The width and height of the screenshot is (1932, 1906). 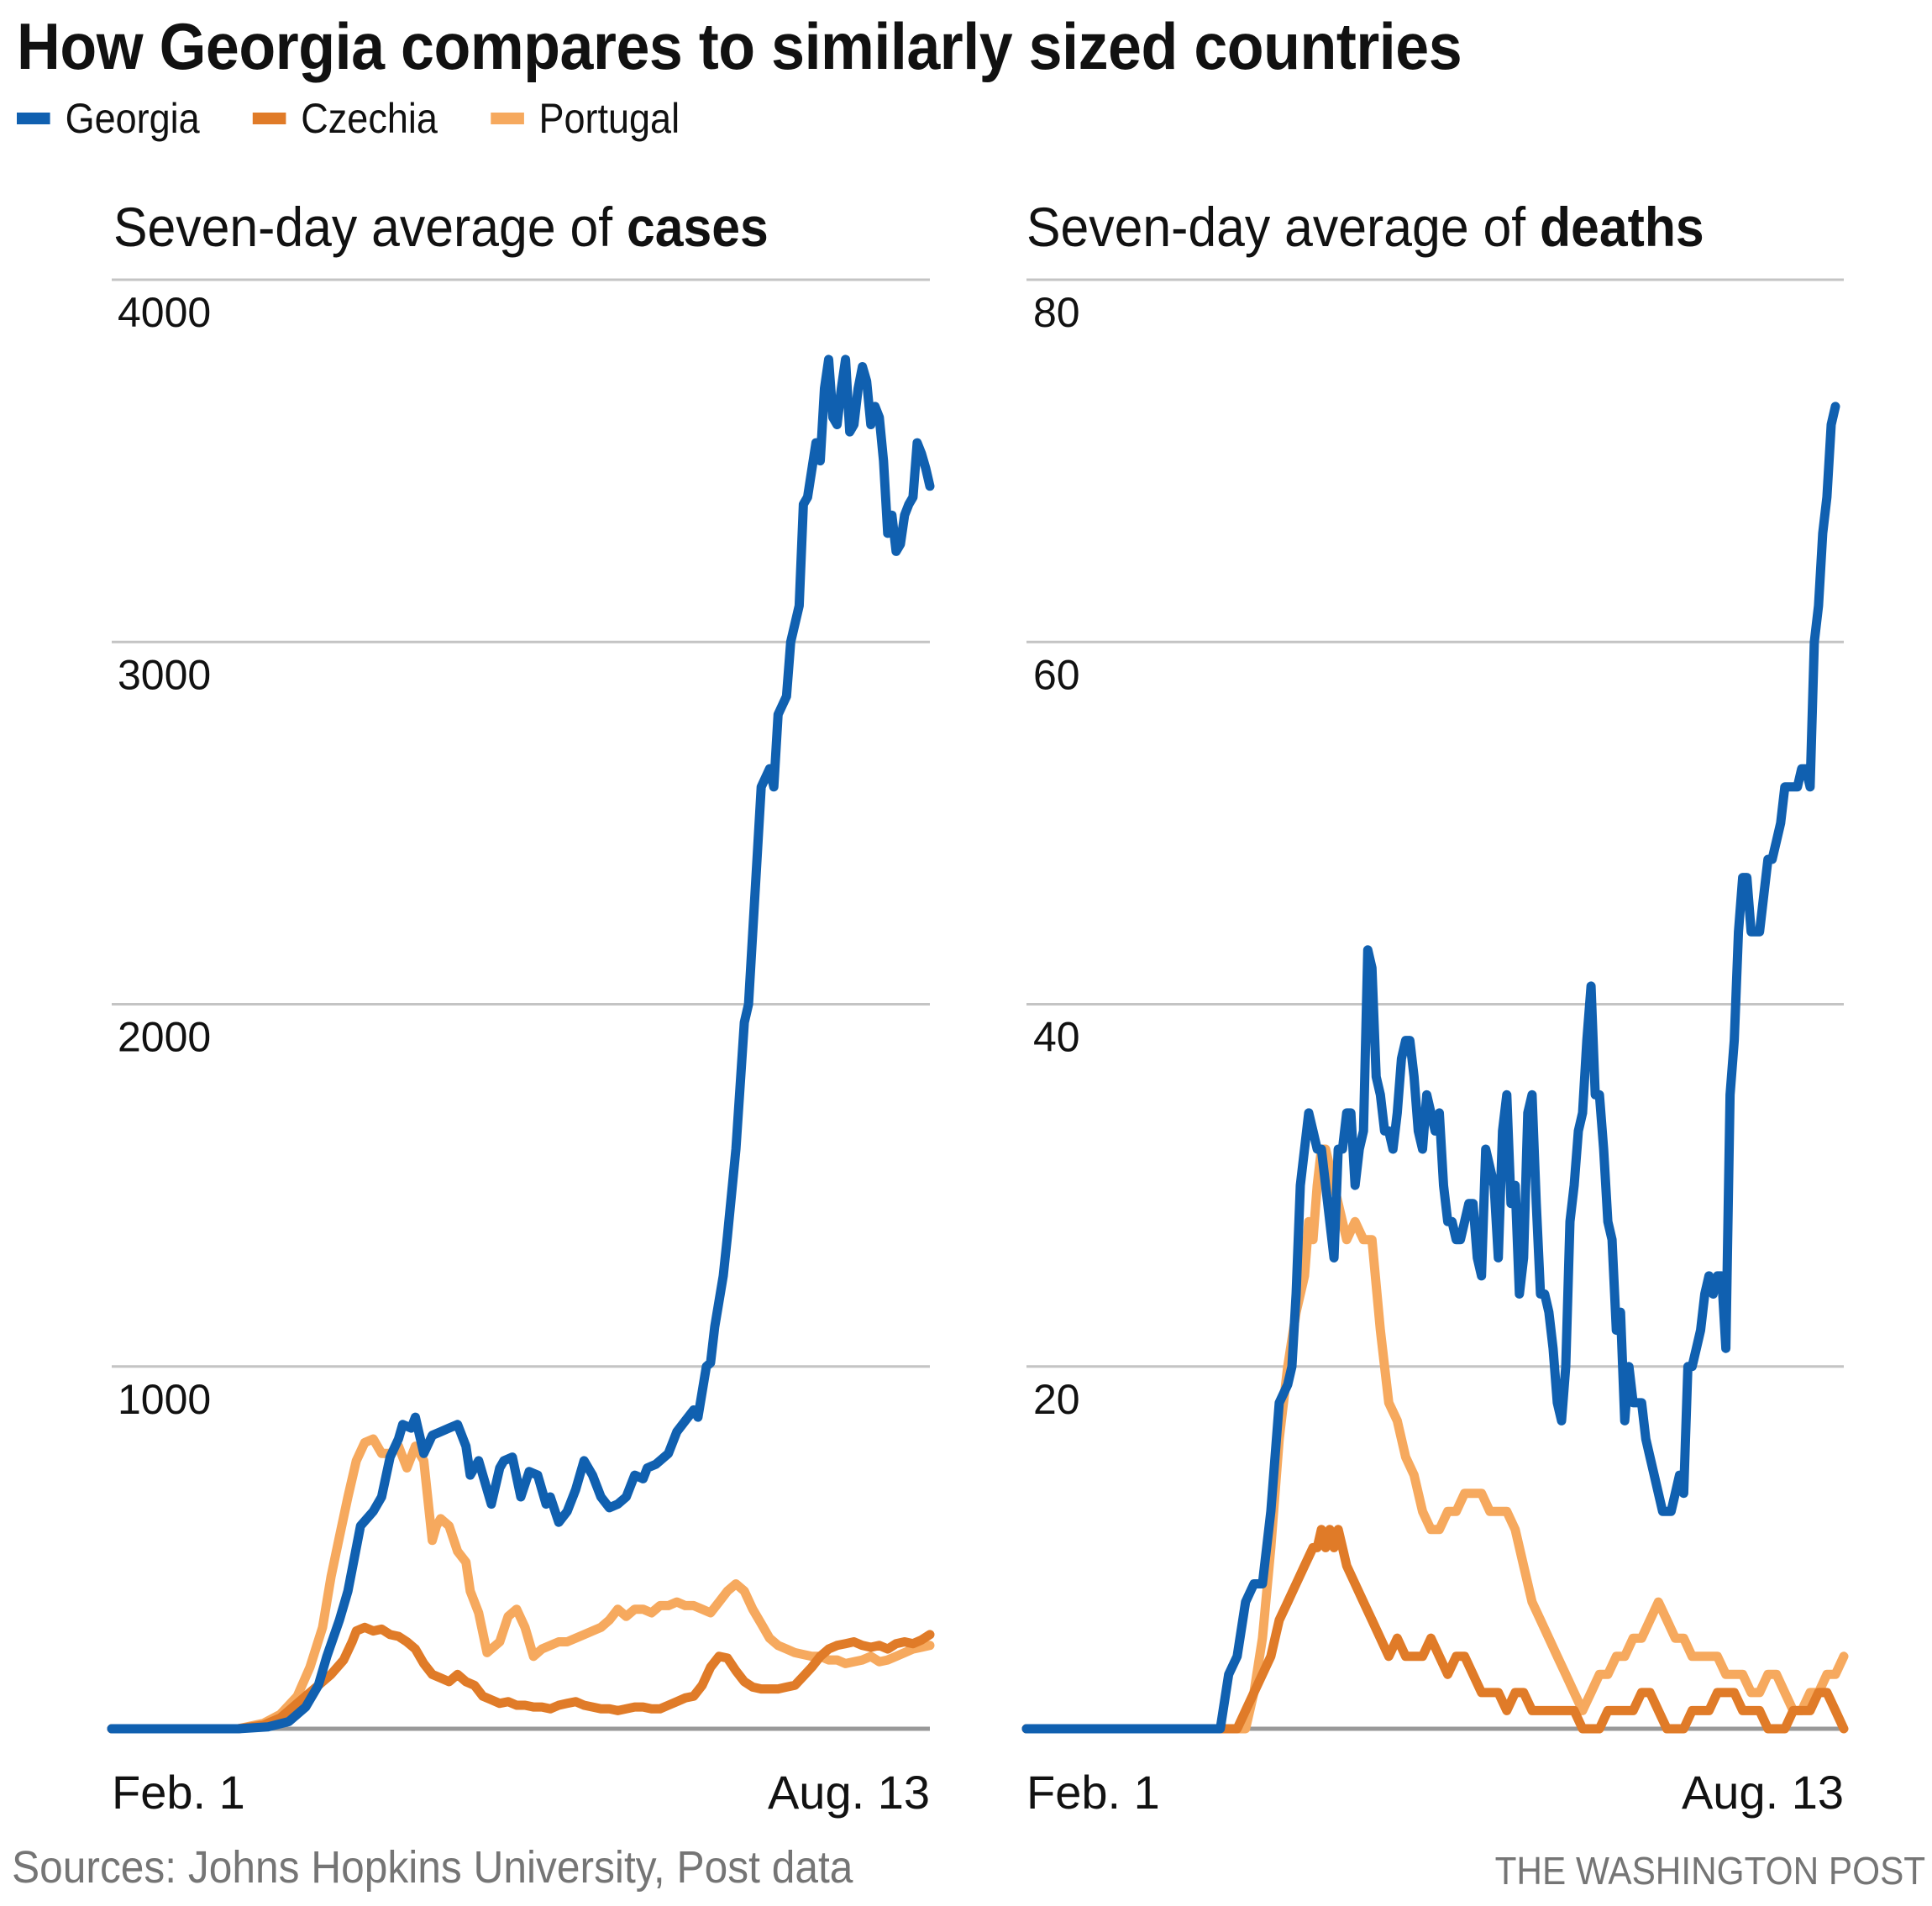 What do you see at coordinates (164, 312) in the screenshot?
I see `cases-ytick-label-4000: 4000` at bounding box center [164, 312].